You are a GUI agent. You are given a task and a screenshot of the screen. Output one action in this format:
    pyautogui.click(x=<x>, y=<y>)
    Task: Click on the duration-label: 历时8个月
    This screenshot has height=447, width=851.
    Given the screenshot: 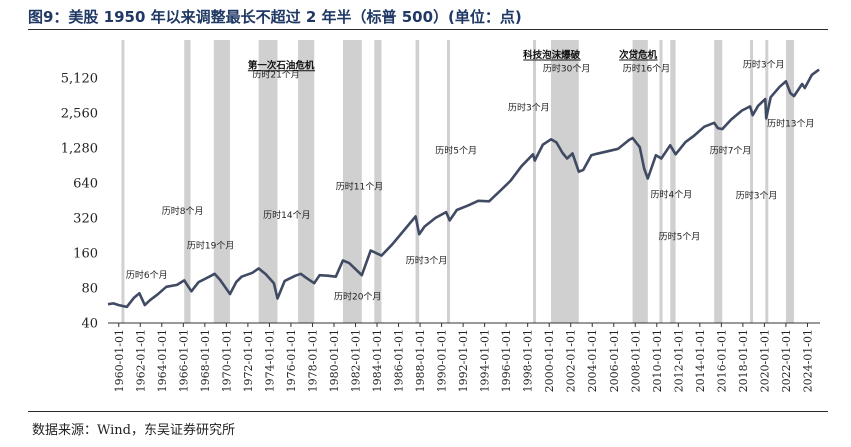 What is the action you would take?
    pyautogui.click(x=183, y=211)
    